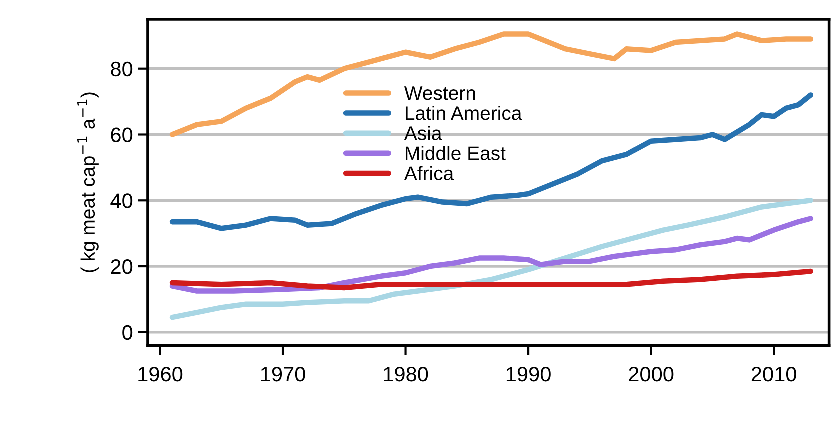 The width and height of the screenshot is (836, 432). Describe the element at coordinates (127, 332) in the screenshot. I see `y-tick-label: 0` at that location.